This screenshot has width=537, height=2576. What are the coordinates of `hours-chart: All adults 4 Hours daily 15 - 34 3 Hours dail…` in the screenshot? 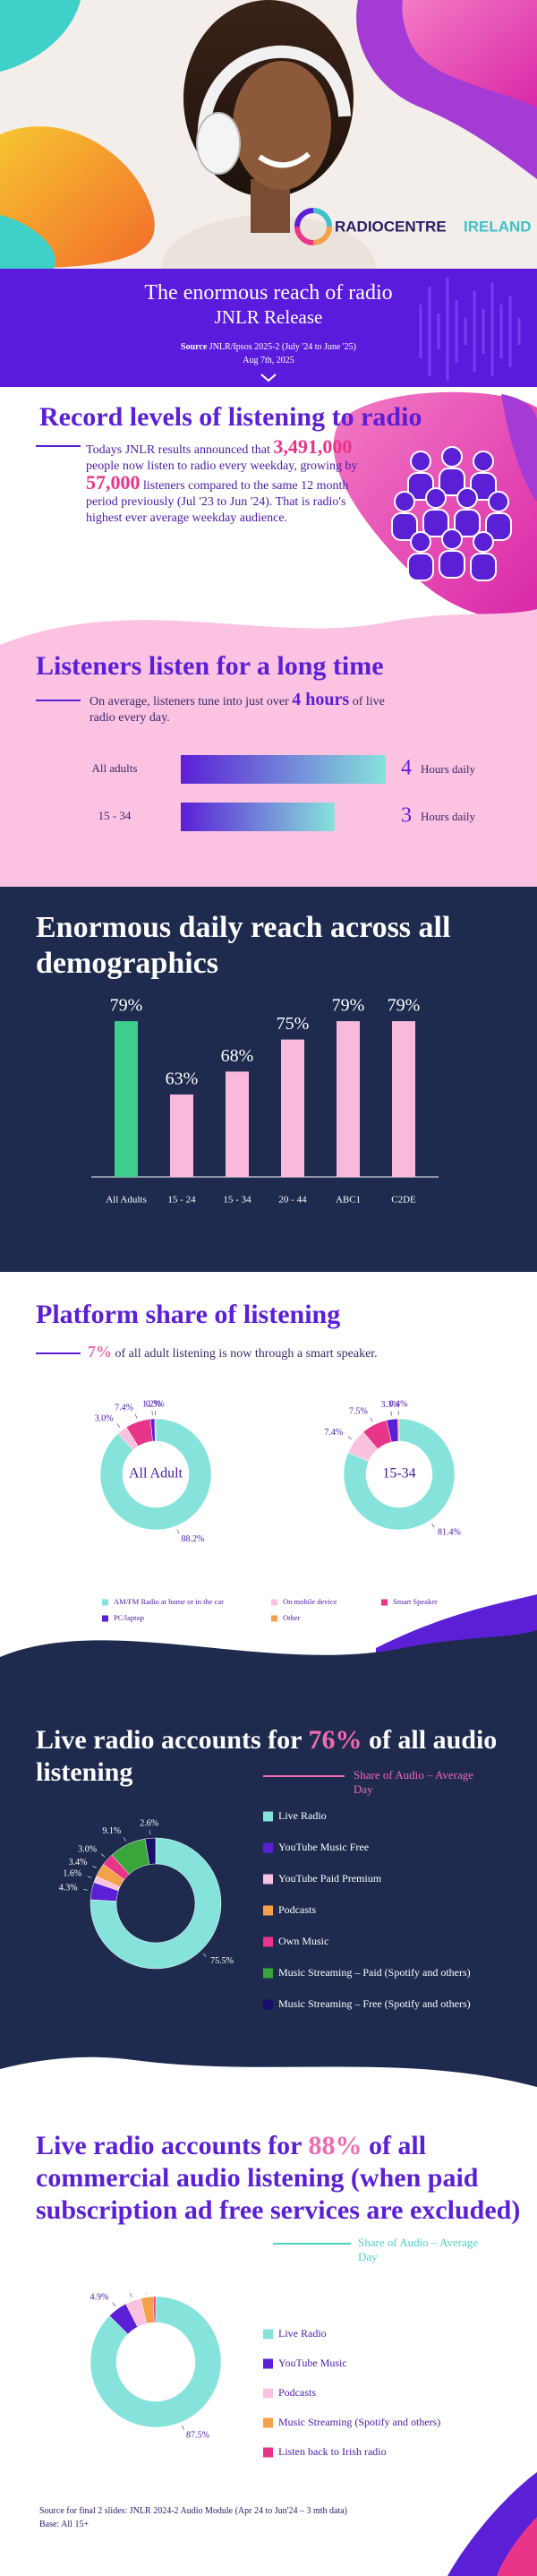 It's located at (284, 793).